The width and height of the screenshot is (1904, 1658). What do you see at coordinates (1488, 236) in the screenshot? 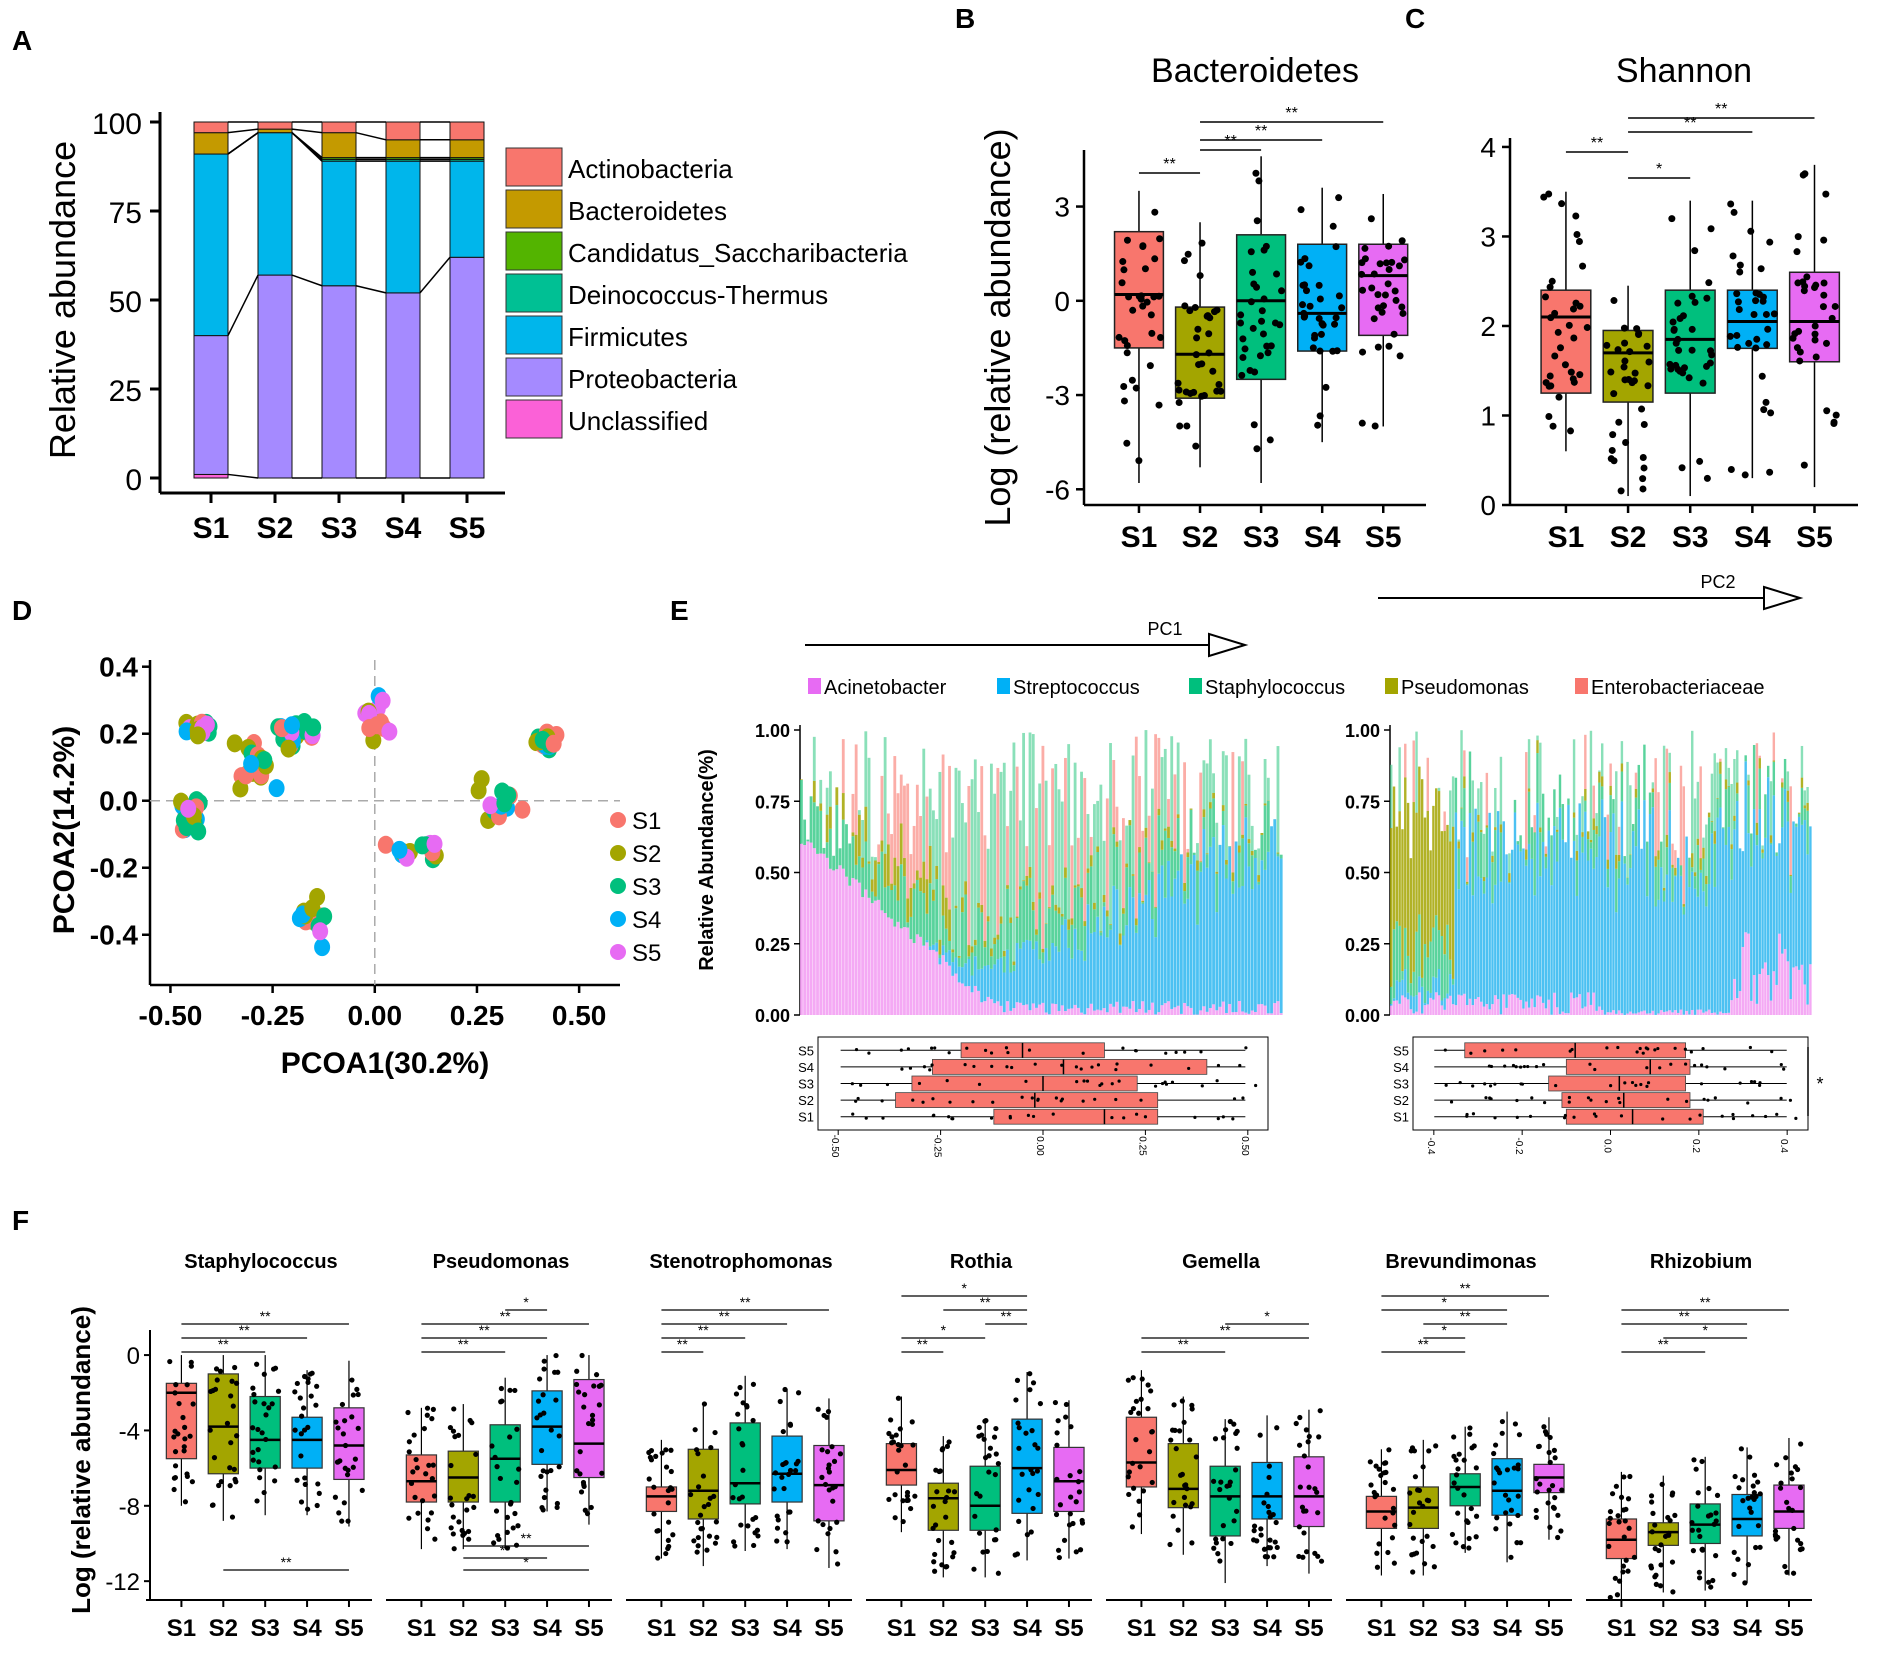
I see `y-tick-label: 3` at bounding box center [1488, 236].